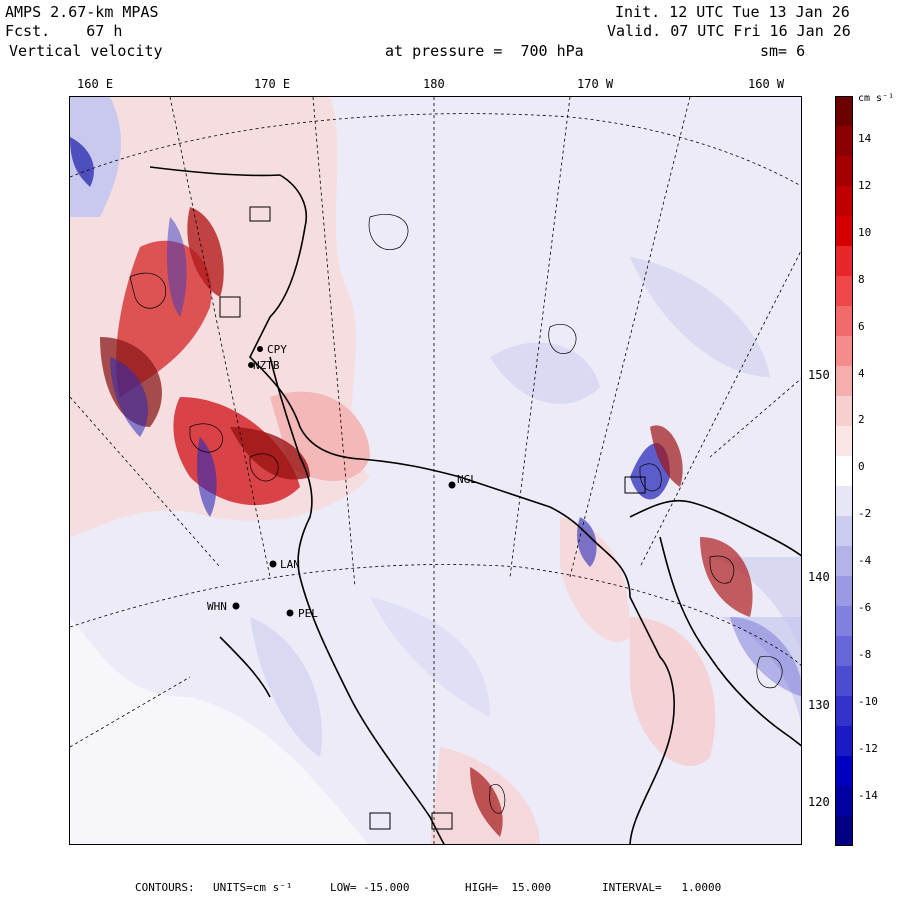  Describe the element at coordinates (434, 84) in the screenshot. I see `lon-label-180: 180` at that location.